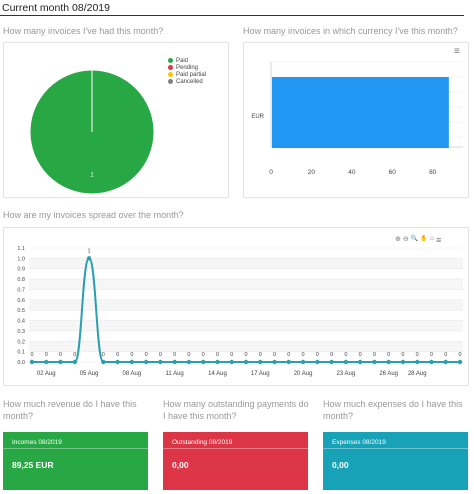 Image resolution: width=474 pixels, height=494 pixels. Describe the element at coordinates (398, 239) in the screenshot. I see `zoom-in-icon: ⊕` at that location.